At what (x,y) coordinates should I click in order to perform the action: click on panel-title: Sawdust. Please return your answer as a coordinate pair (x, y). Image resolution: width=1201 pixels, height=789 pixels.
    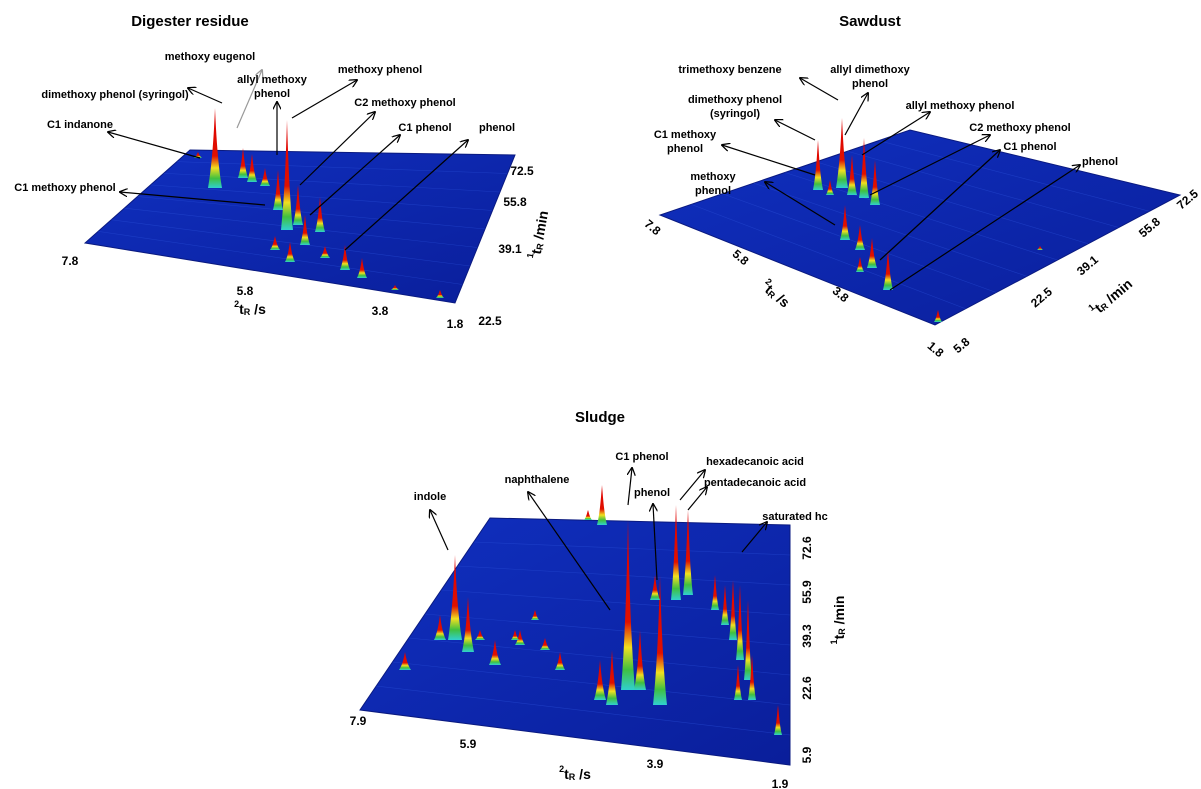
    Looking at the image, I should click on (870, 21).